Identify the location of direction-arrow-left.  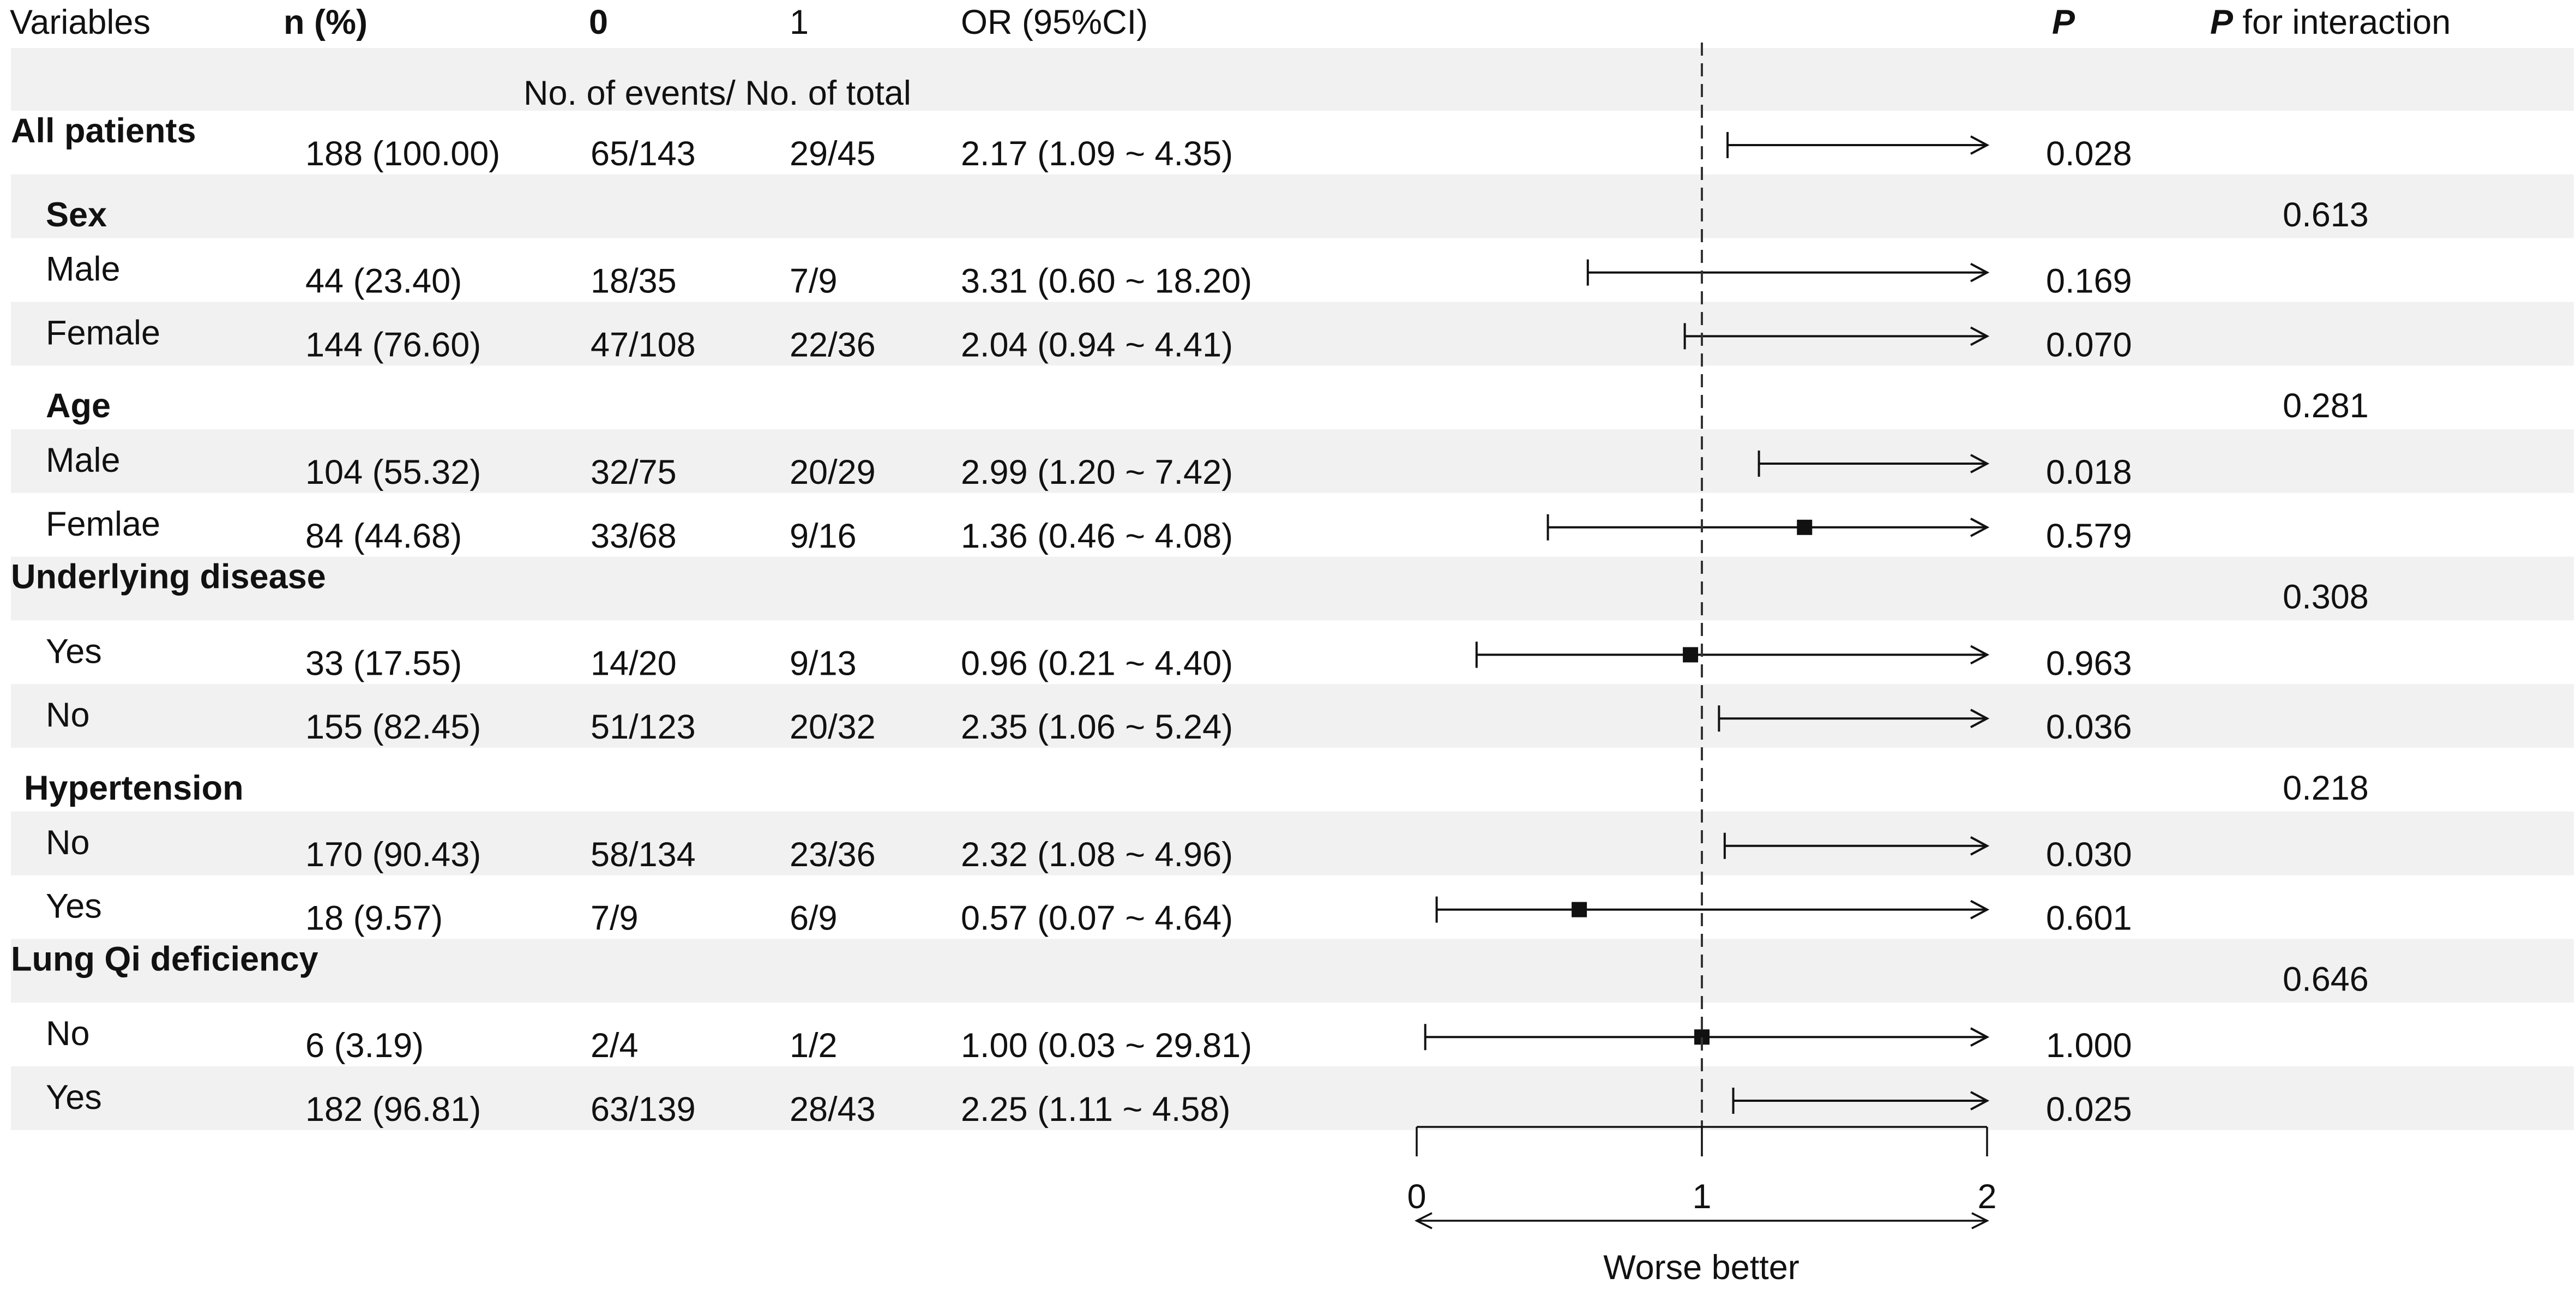
(1424, 1220).